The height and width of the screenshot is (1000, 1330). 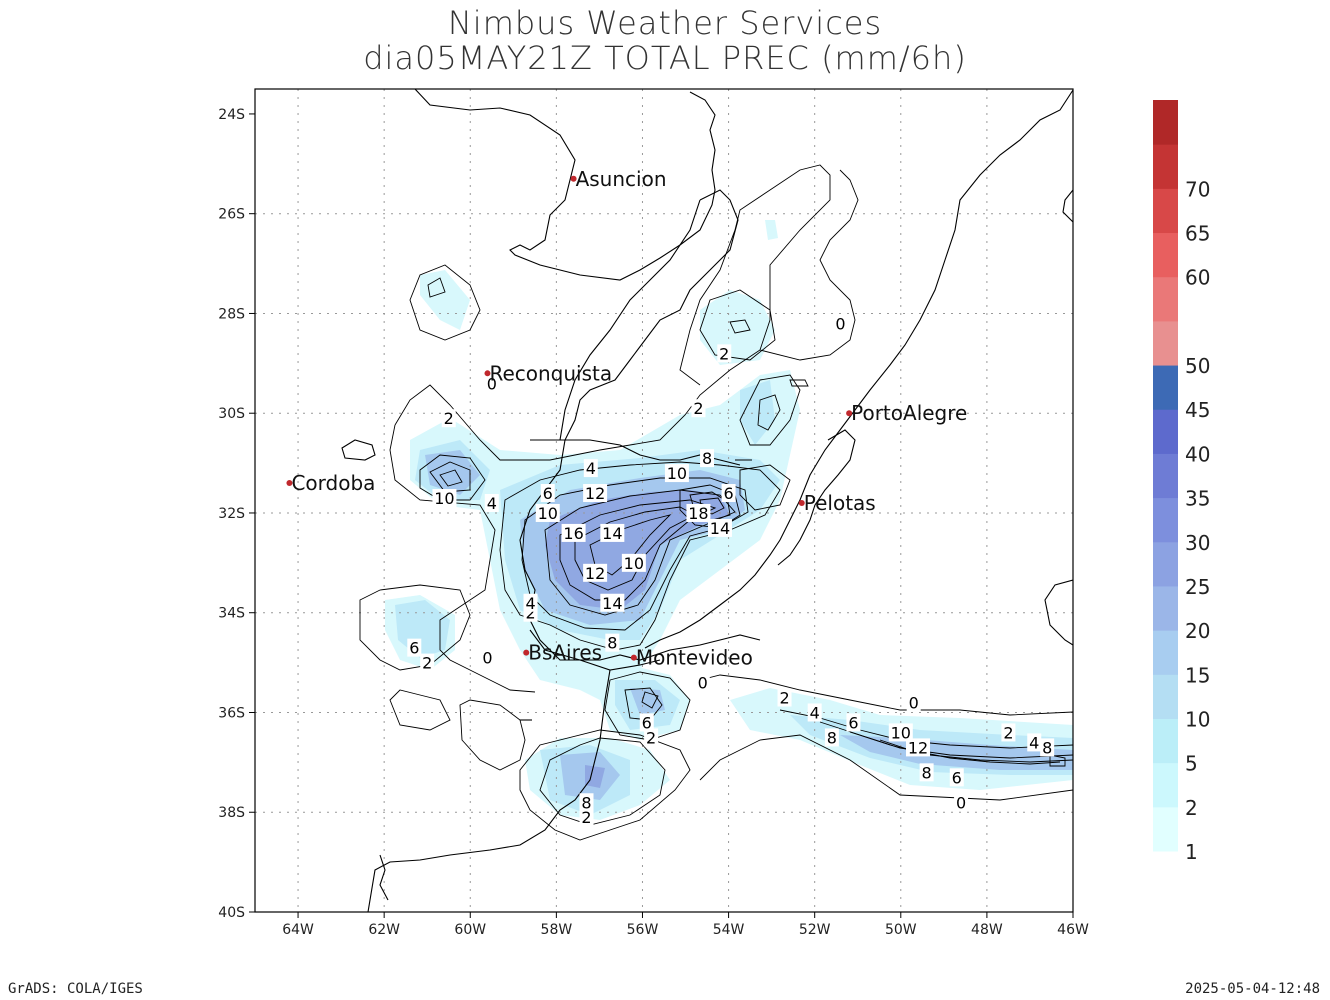 What do you see at coordinates (698, 513) in the screenshot?
I see `contour-label: 18` at bounding box center [698, 513].